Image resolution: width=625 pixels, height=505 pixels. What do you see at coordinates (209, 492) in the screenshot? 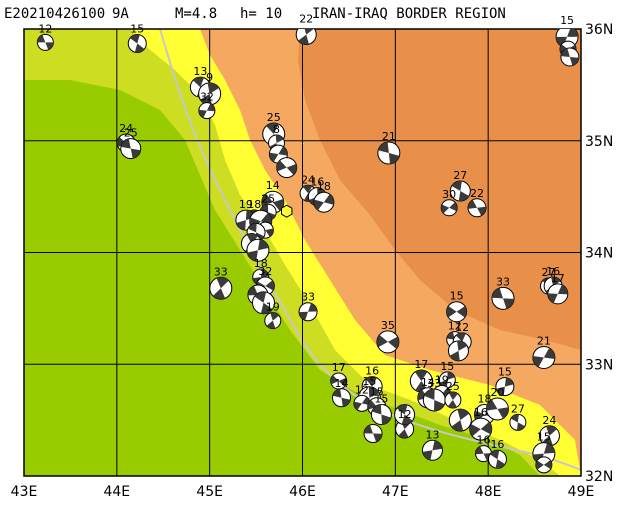
I see `lon-tick-label: 45E` at bounding box center [209, 492].